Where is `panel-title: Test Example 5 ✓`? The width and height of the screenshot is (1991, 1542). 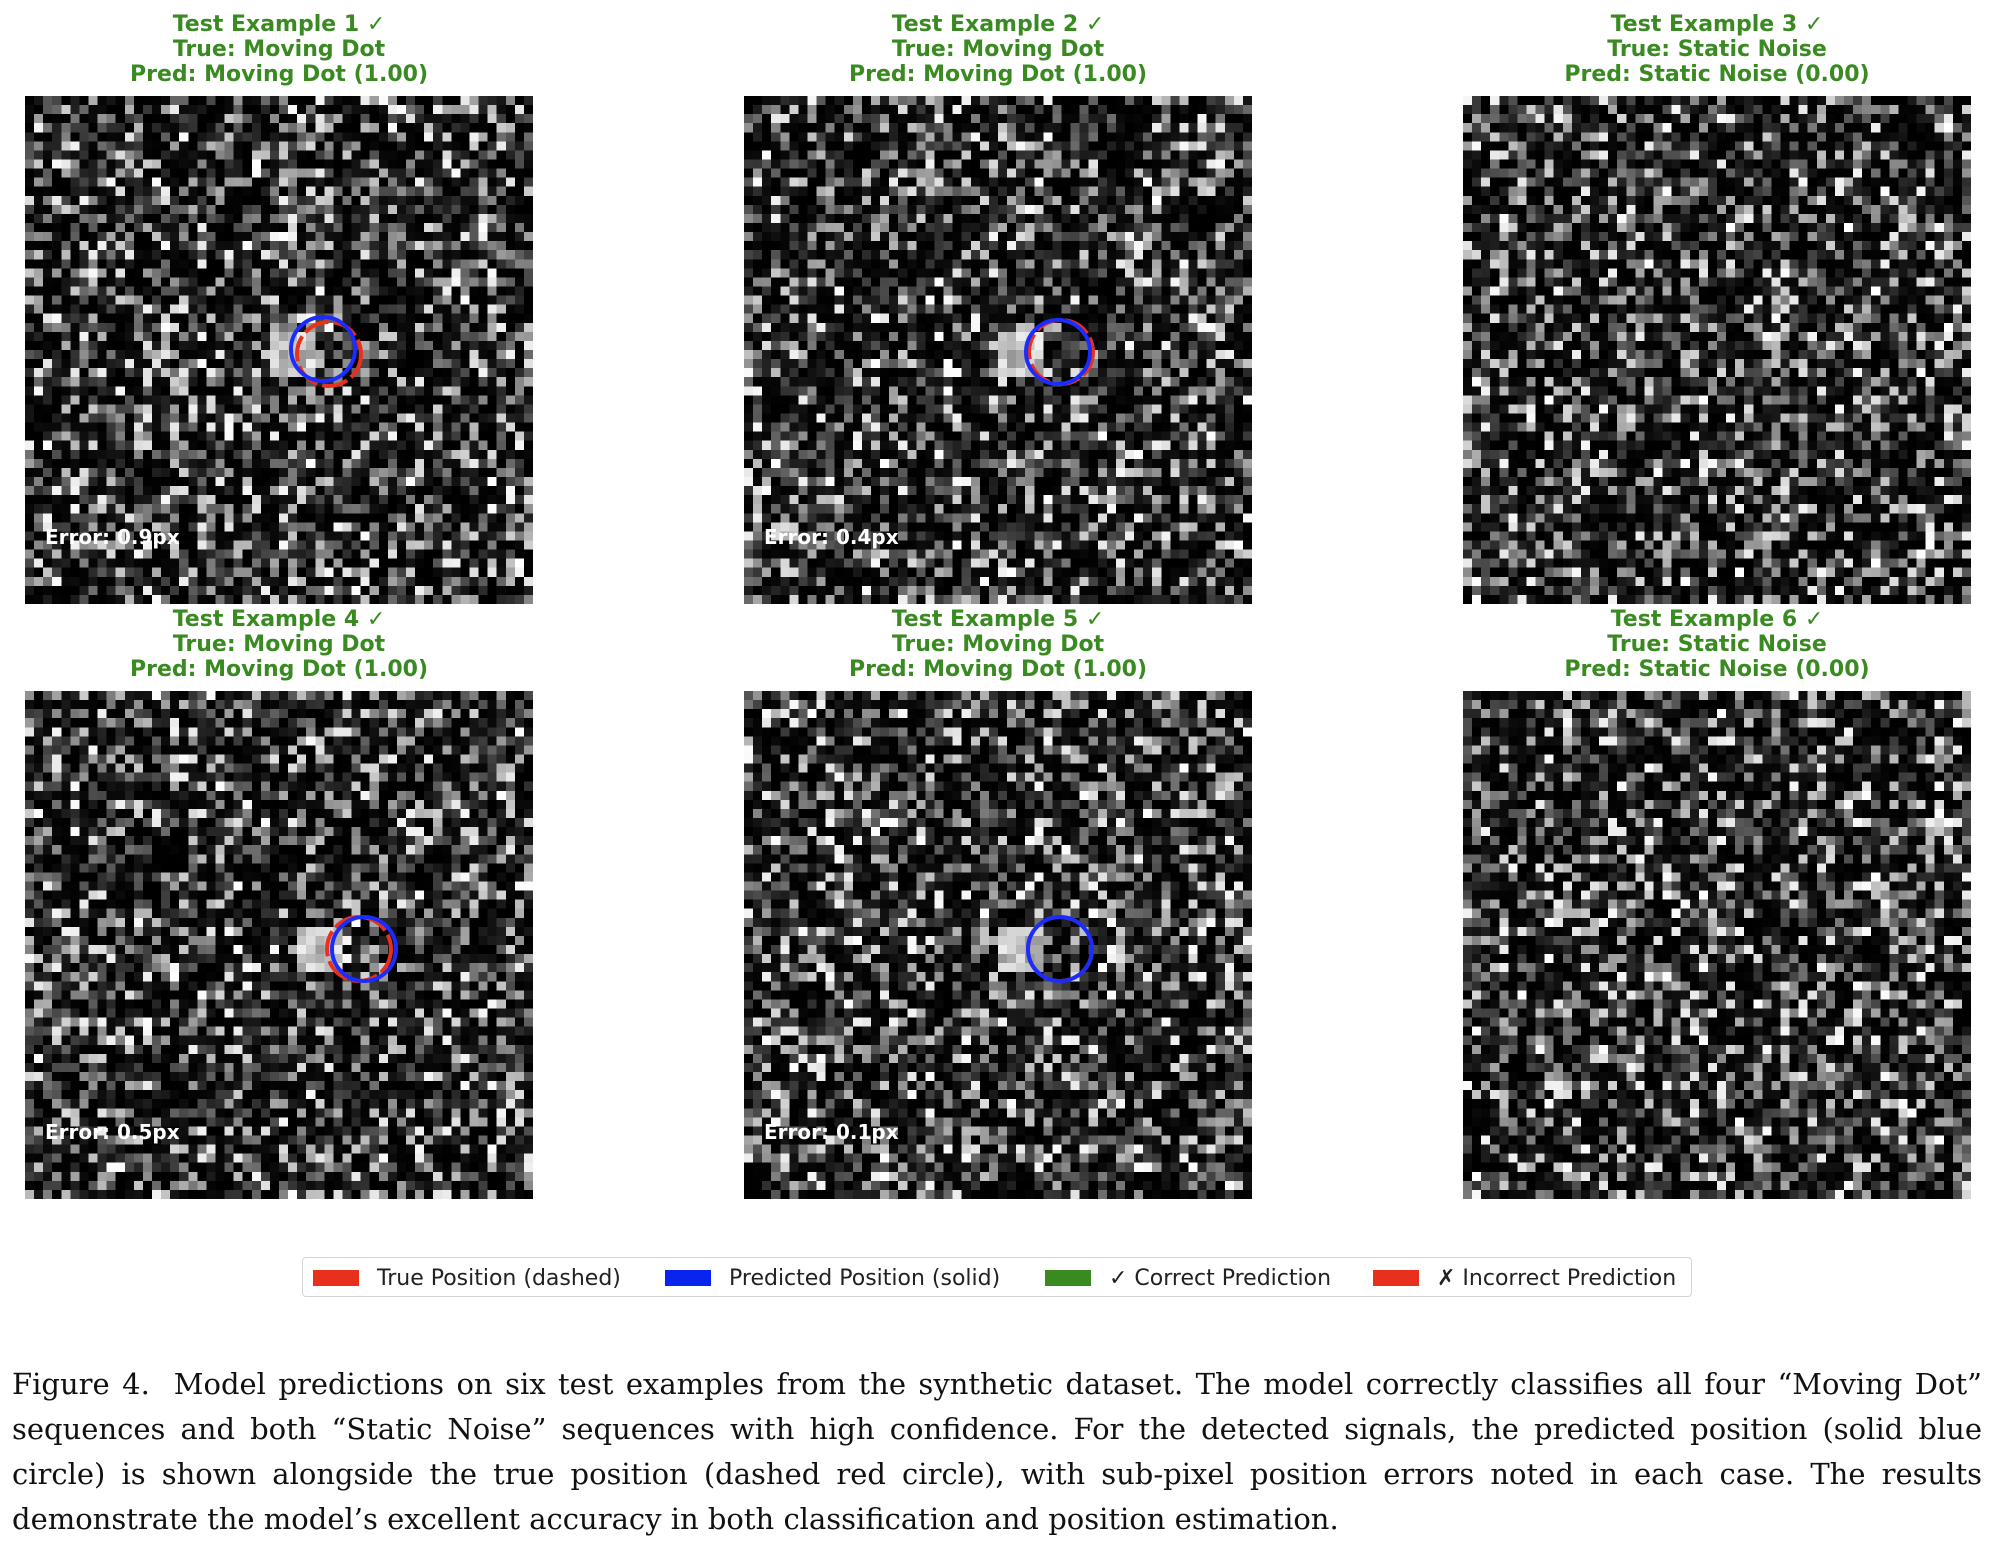
panel-title: Test Example 5 ✓ is located at coordinates (998, 619).